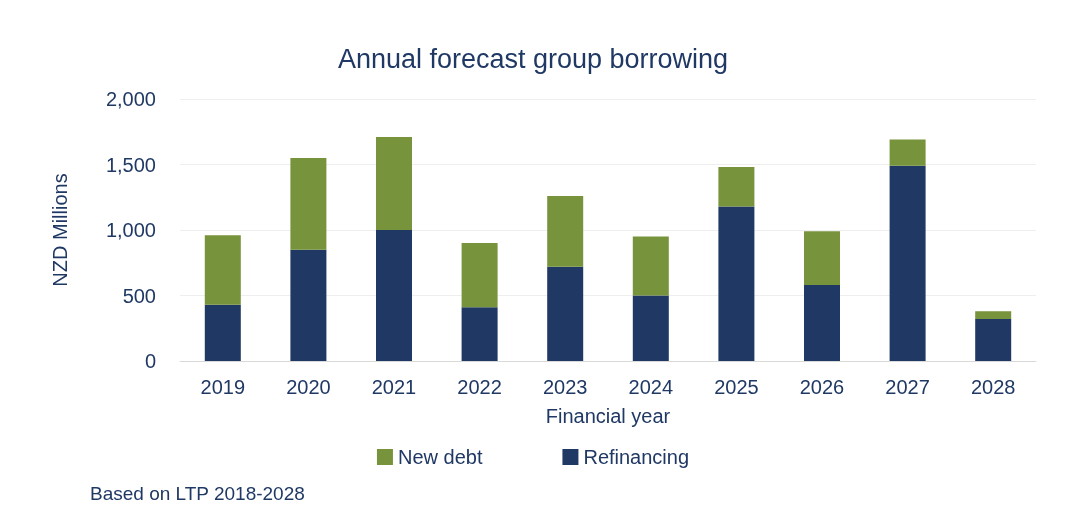  I want to click on x-tick-label: 2026, so click(822, 387).